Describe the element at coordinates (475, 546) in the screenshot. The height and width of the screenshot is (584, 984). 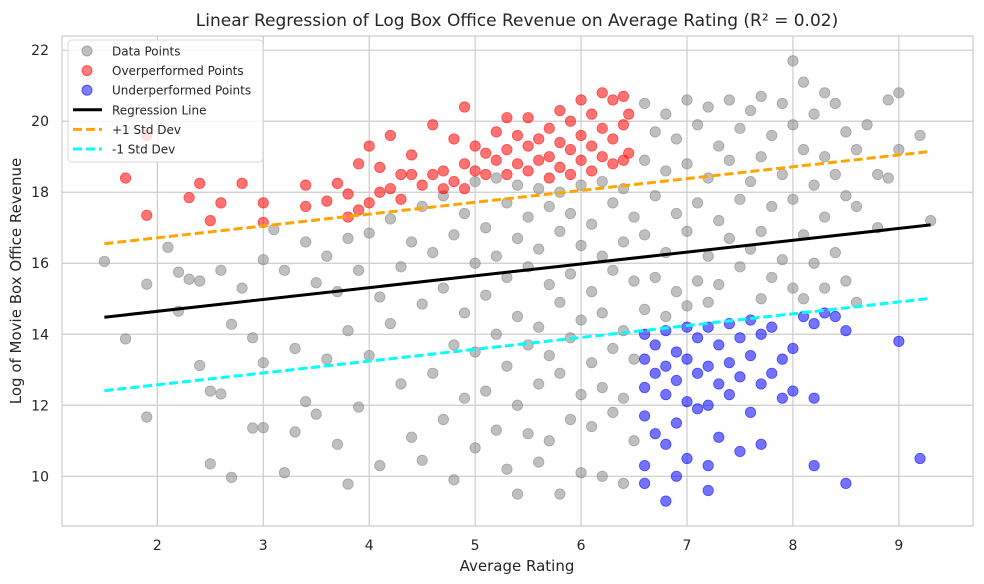
I see `x-tick-label: 5` at that location.